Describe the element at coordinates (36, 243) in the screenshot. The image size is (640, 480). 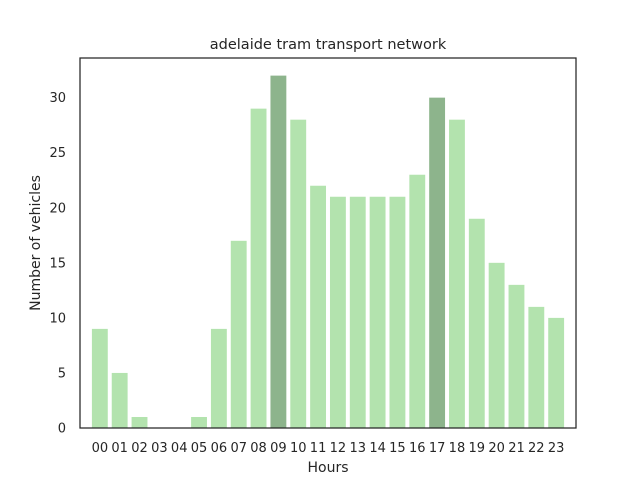
I see `y-axis-label: Number of vehicles` at that location.